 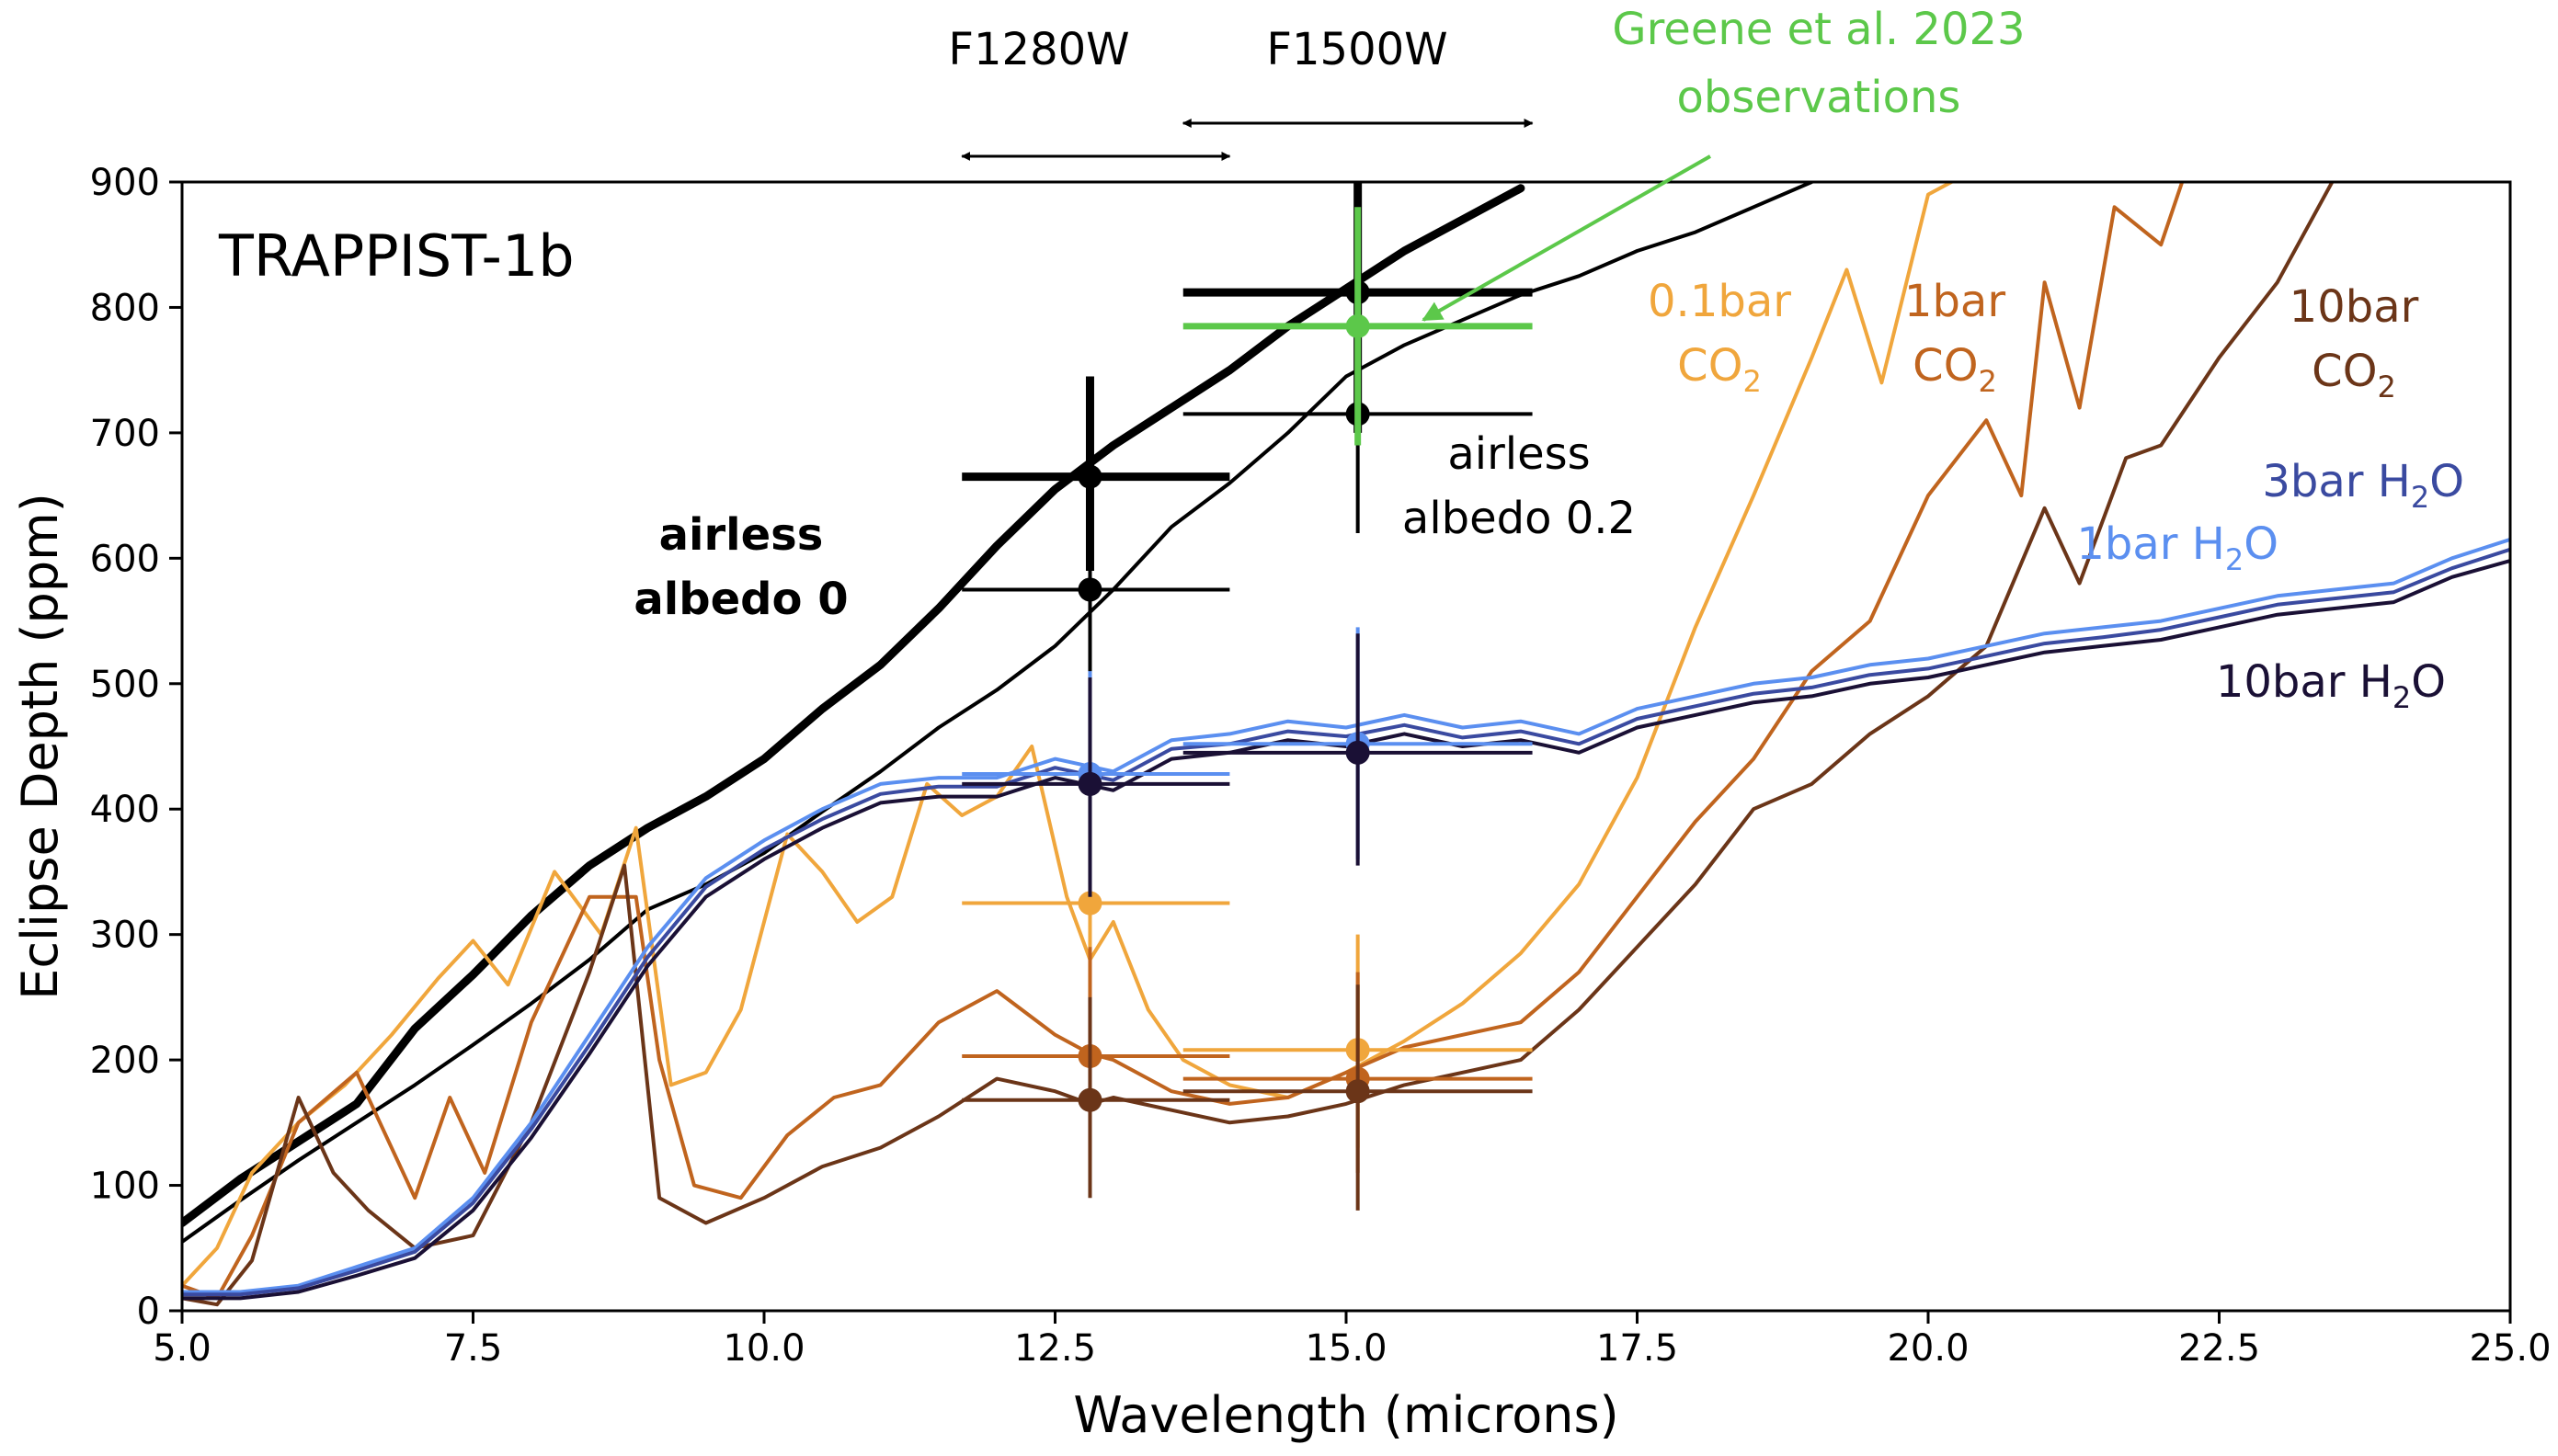 What do you see at coordinates (741, 599) in the screenshot?
I see `airless0-line2: albedo 0` at bounding box center [741, 599].